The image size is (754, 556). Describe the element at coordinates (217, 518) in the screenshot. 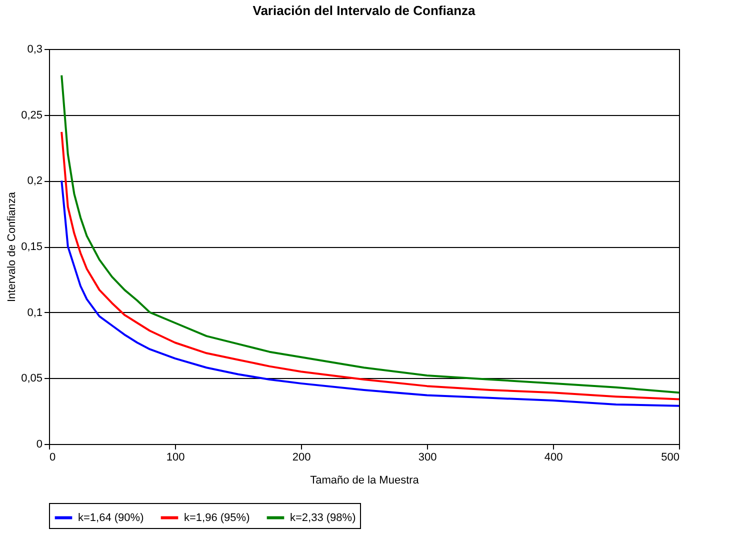

I see `legend-label: k=1,96 (95%)` at that location.